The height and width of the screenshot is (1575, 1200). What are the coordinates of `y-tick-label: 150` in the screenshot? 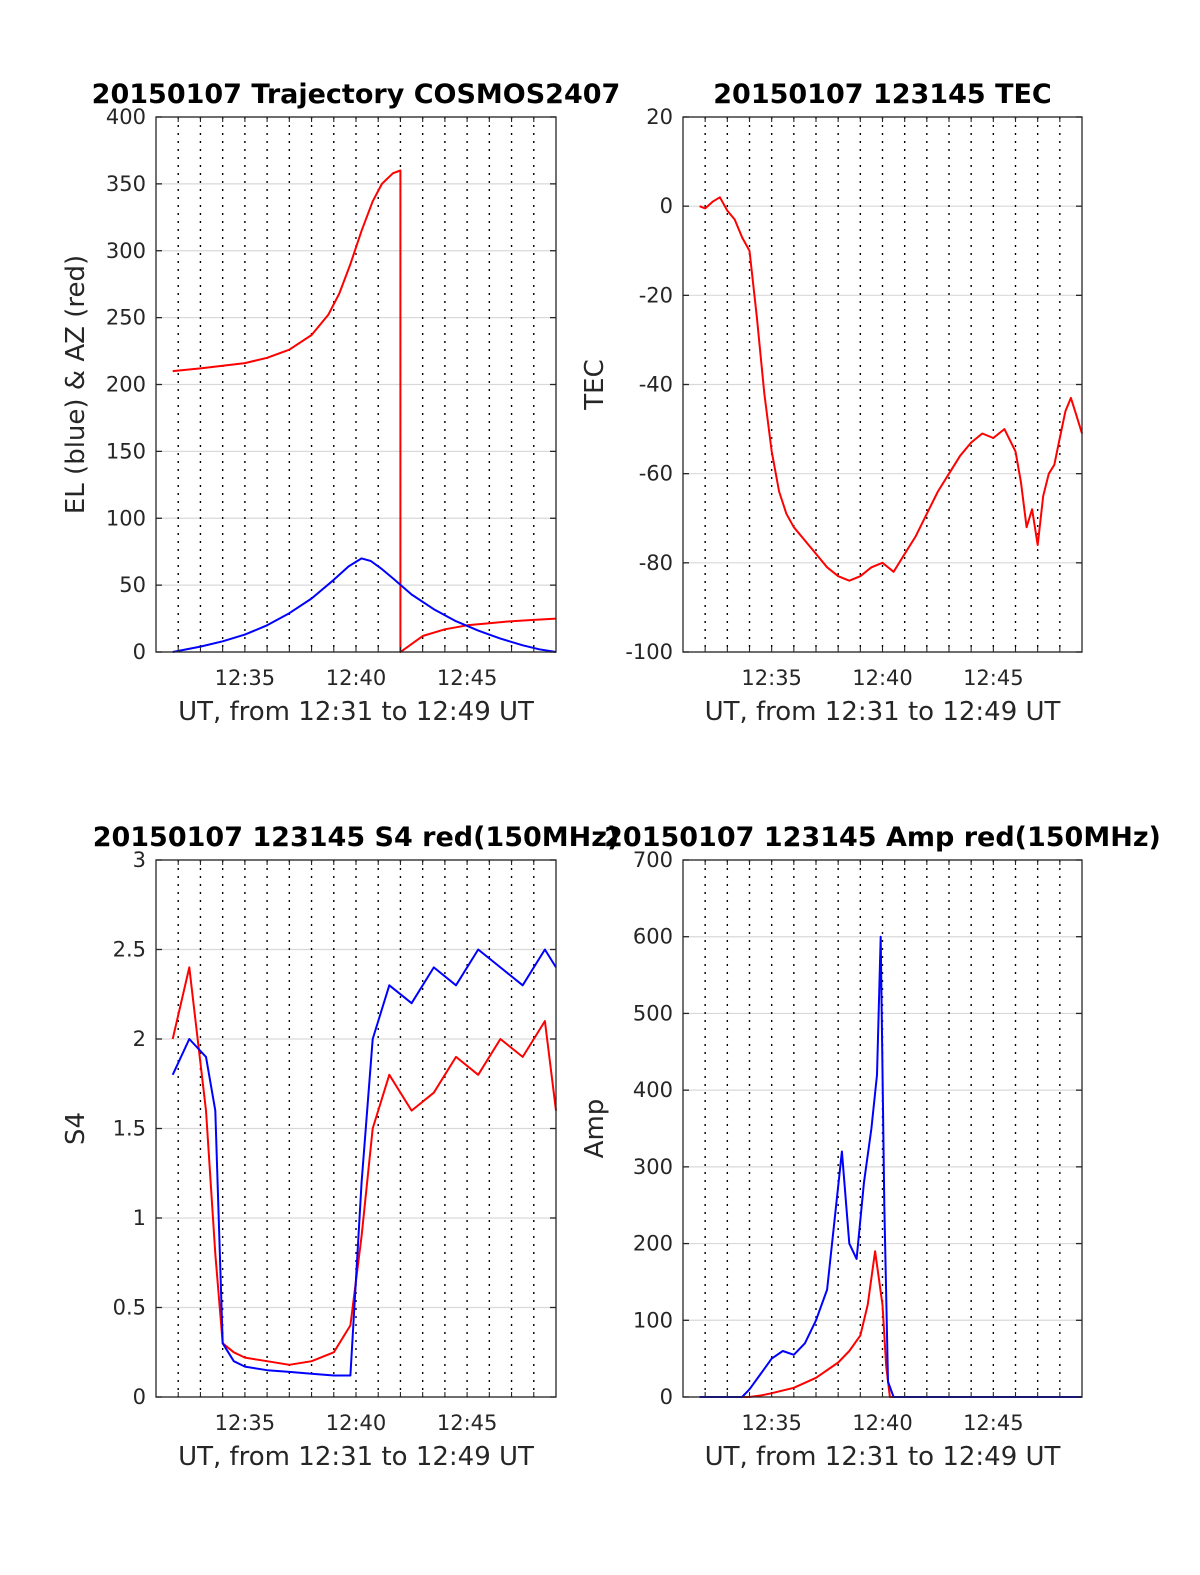 It's located at (126, 451).